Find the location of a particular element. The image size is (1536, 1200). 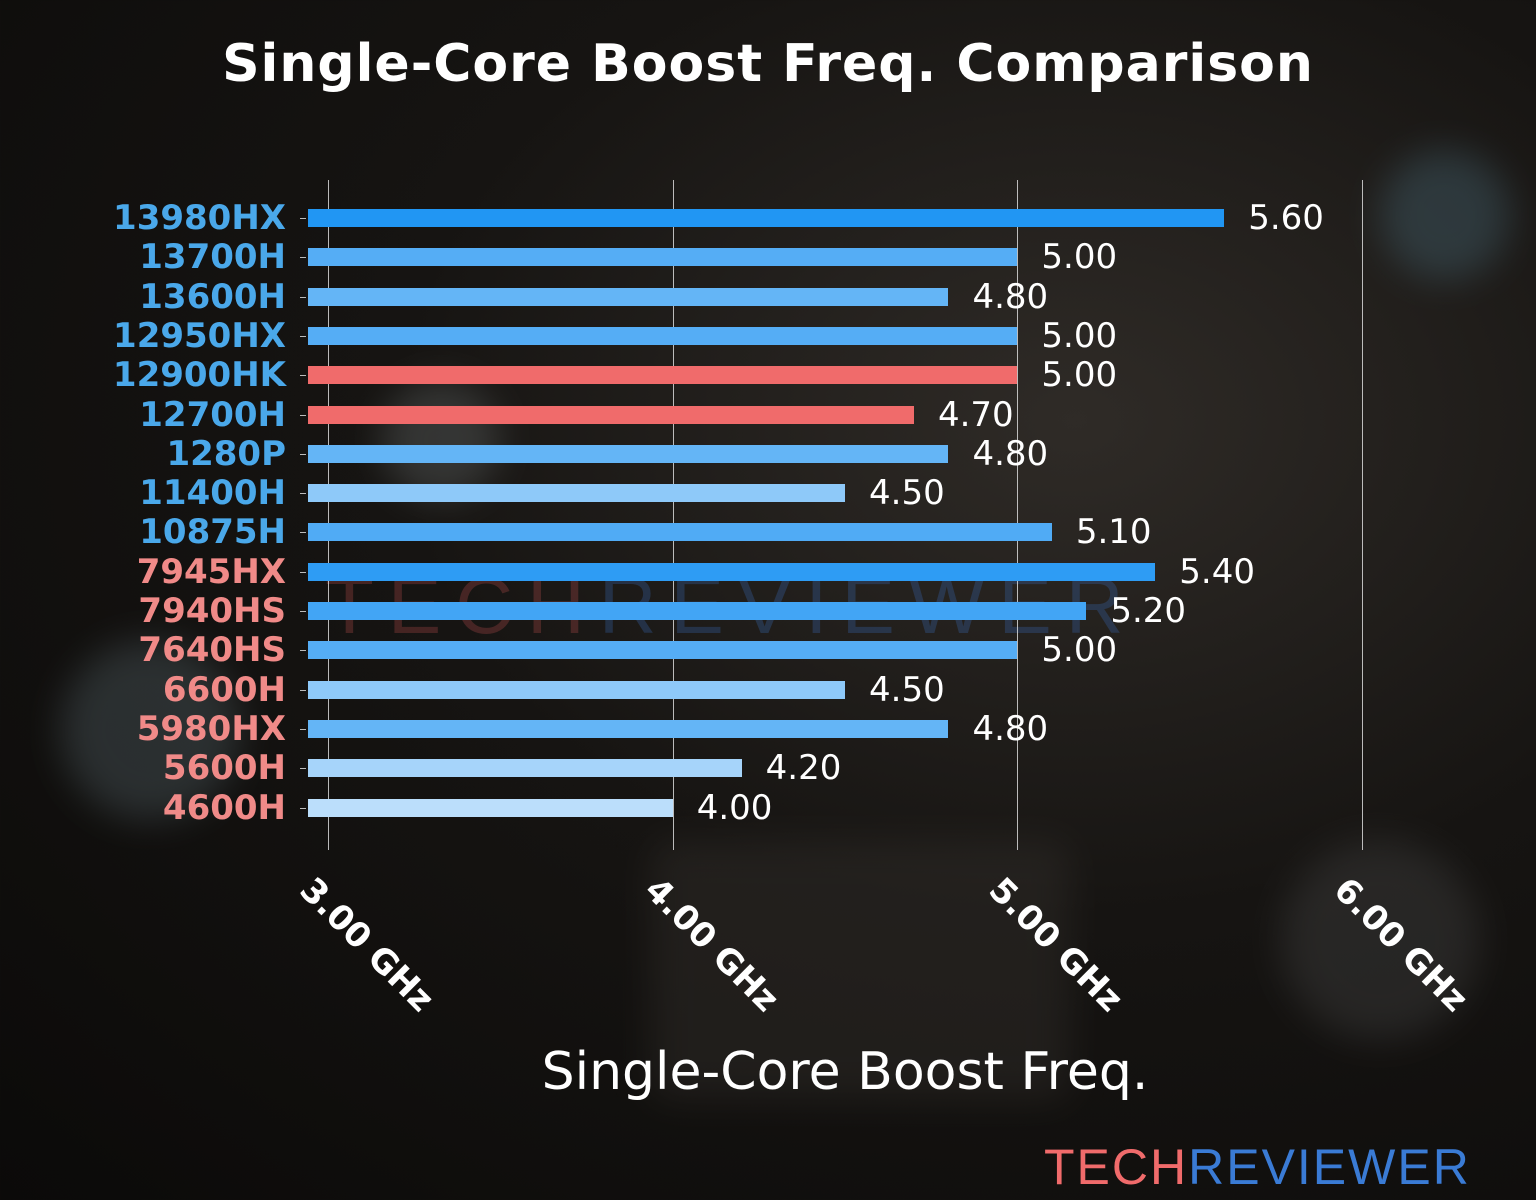

bar-row: 6600H 4.50 is located at coordinates (768, 689).